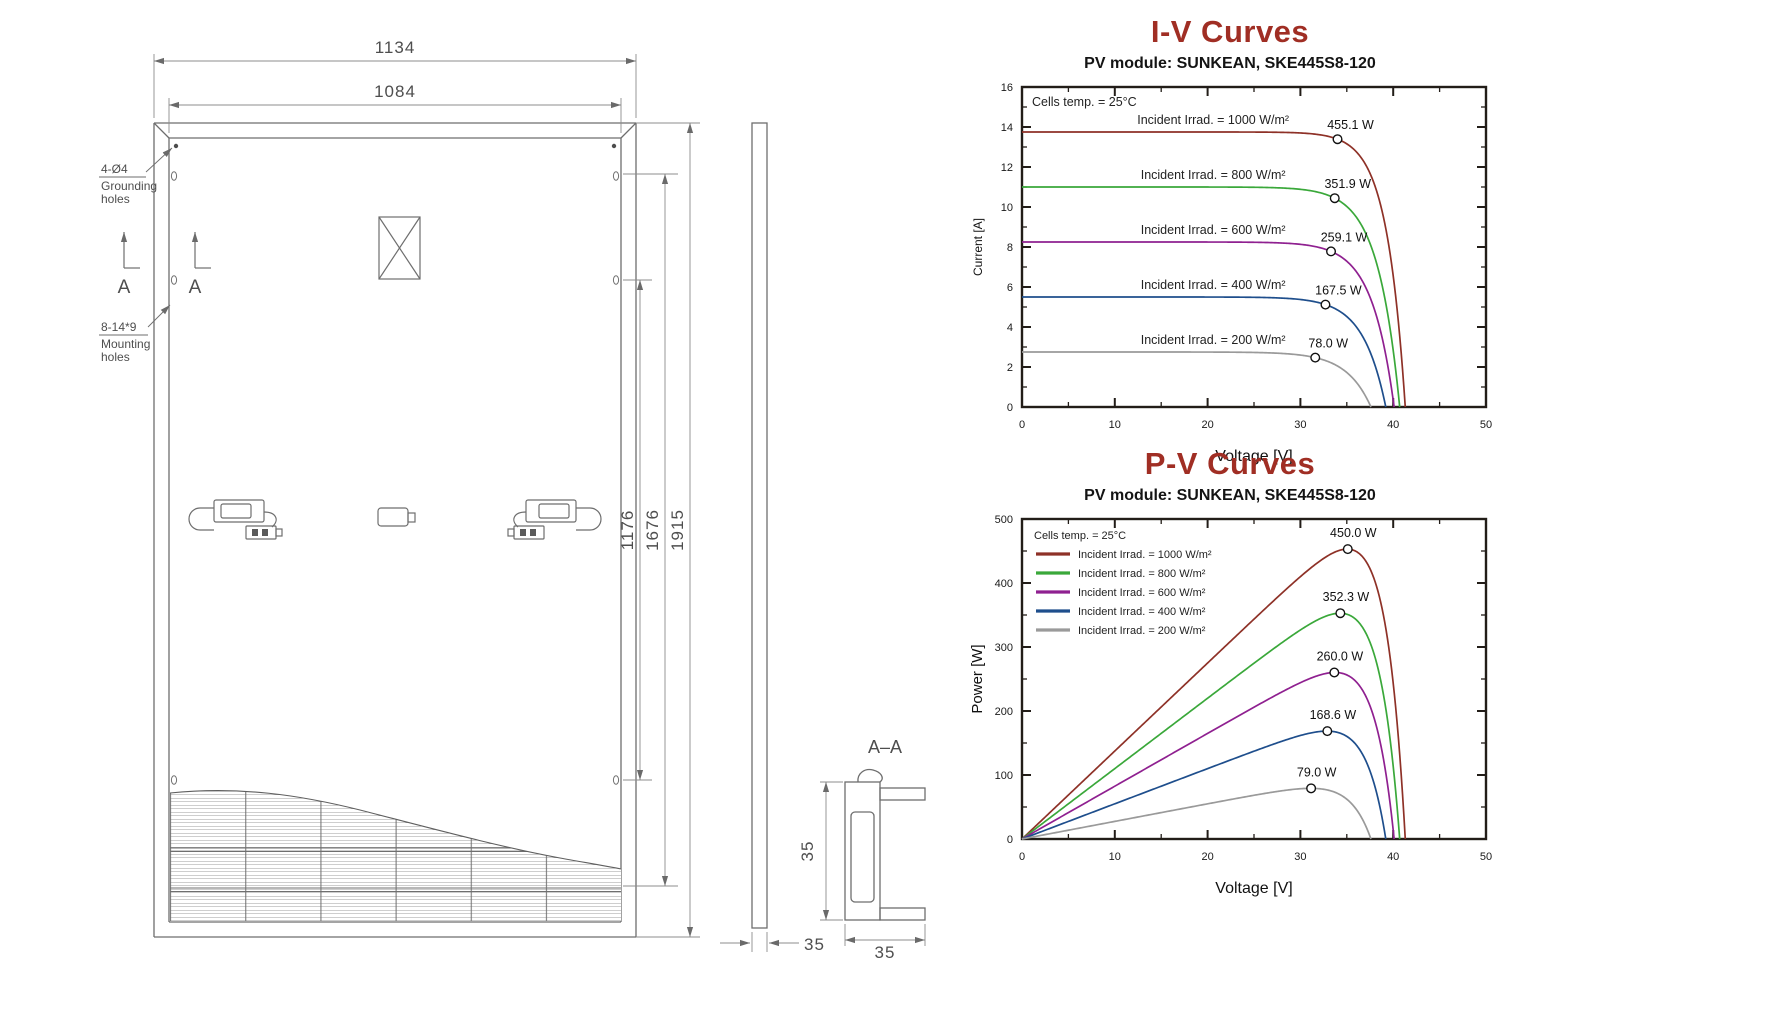  I want to click on mounting-note: 8-14*9 Mounting holes, so click(135, 334).